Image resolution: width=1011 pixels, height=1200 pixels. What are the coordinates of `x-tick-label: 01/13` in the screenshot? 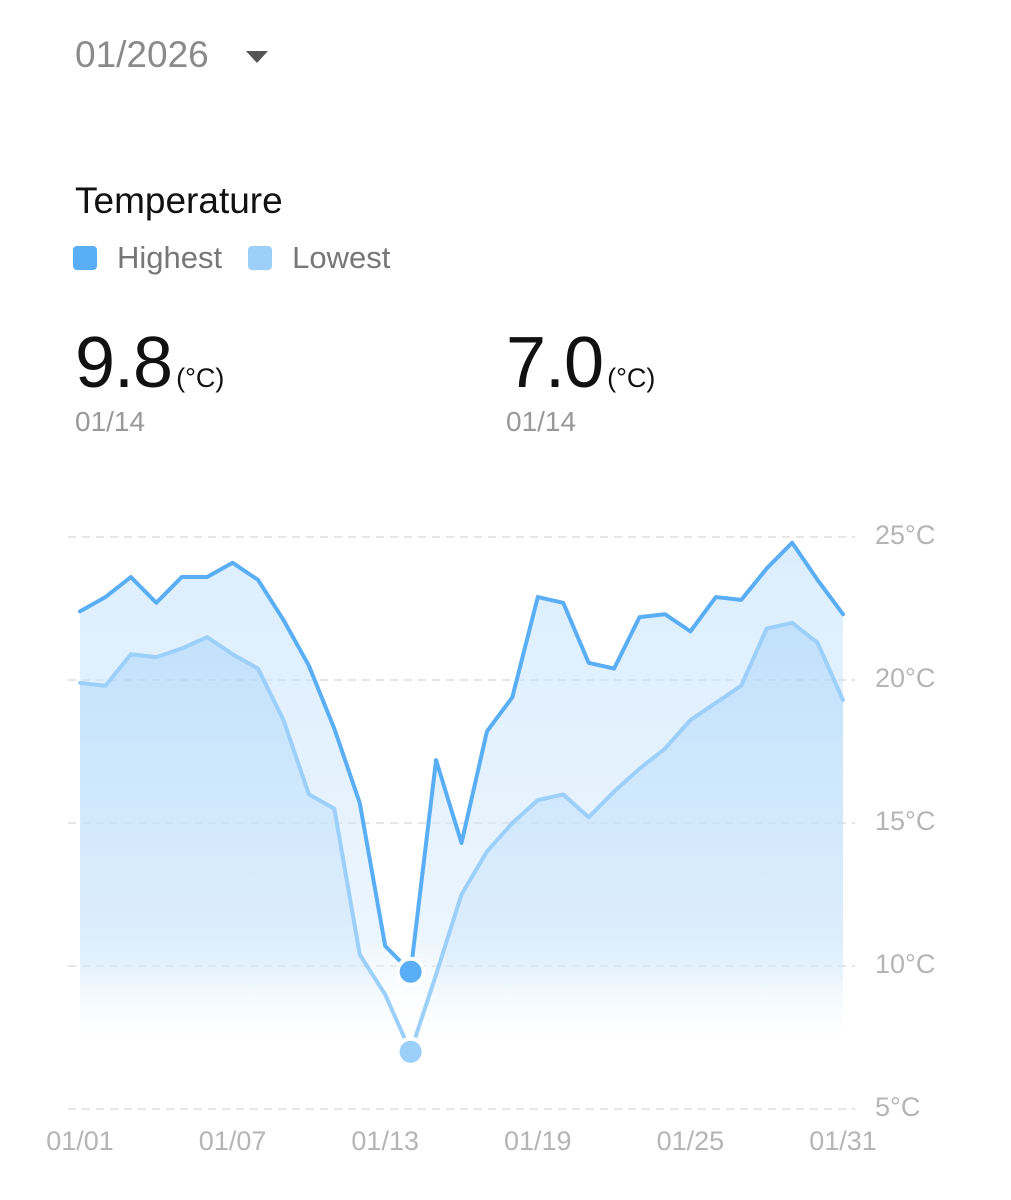 It's located at (385, 1141).